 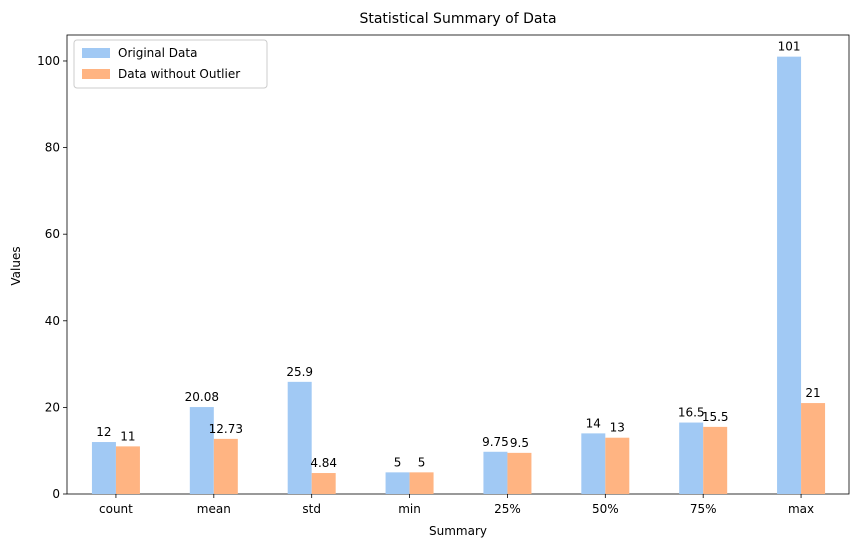 What do you see at coordinates (127, 436) in the screenshot?
I see `data-label: 11` at bounding box center [127, 436].